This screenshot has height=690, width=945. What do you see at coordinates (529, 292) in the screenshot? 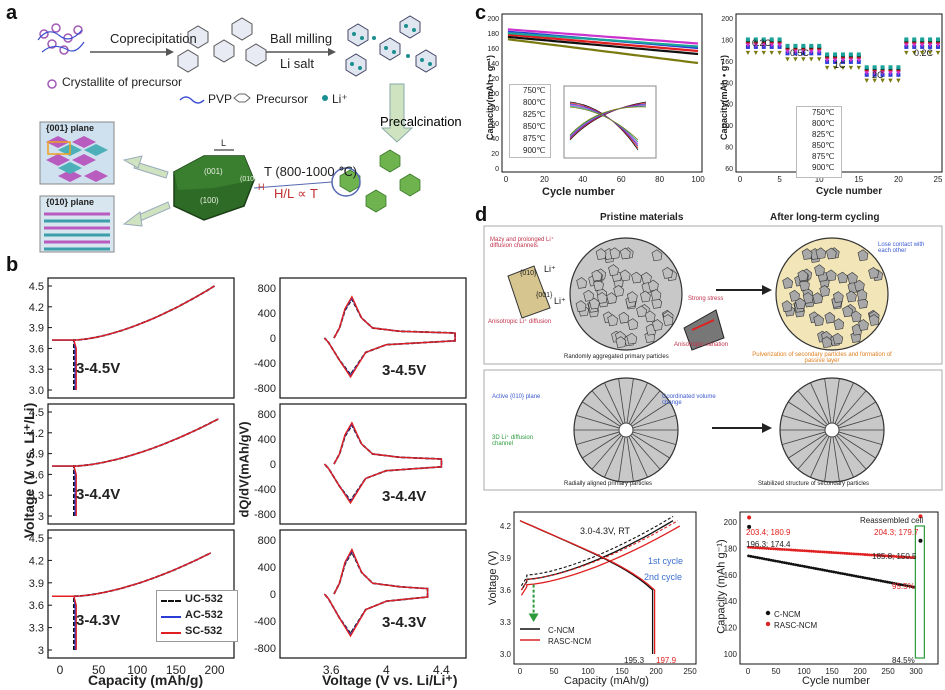
I see `d-single-crystal-icon` at bounding box center [529, 292].